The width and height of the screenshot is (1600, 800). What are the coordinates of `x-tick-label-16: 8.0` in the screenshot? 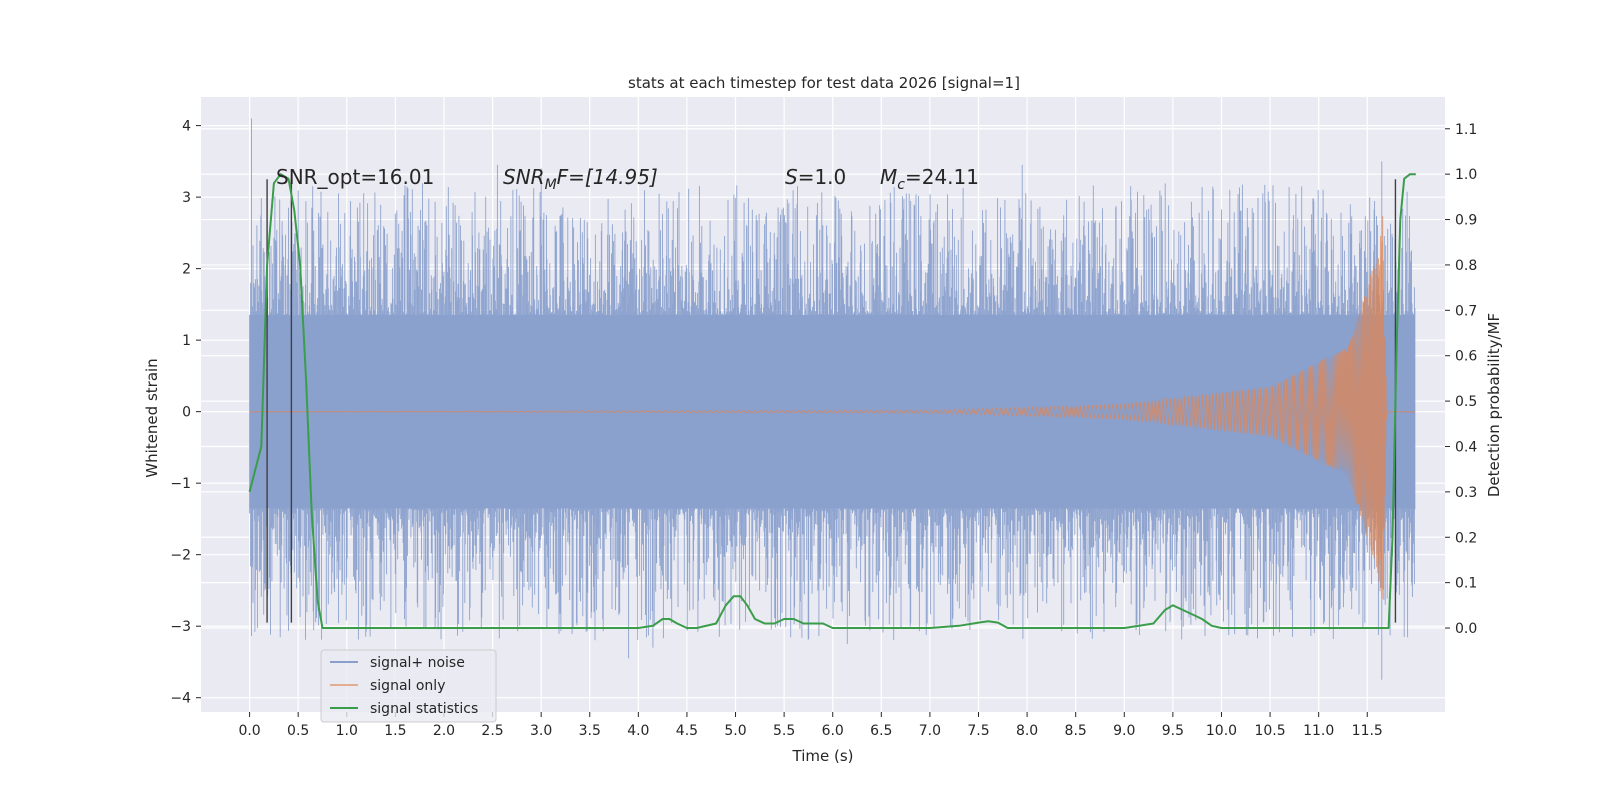 It's located at (1027, 731).